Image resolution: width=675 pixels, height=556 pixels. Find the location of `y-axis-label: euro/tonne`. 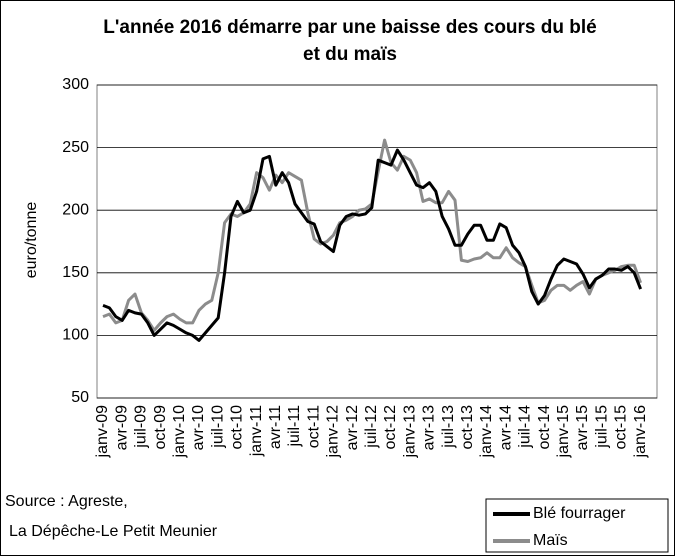

y-axis-label: euro/tonne is located at coordinates (31, 240).